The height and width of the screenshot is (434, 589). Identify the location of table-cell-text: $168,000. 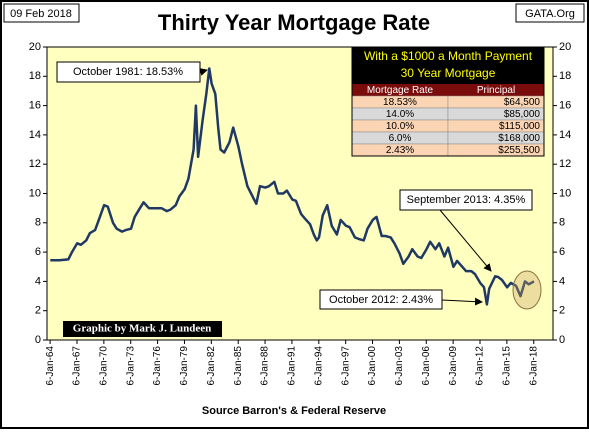
(519, 138).